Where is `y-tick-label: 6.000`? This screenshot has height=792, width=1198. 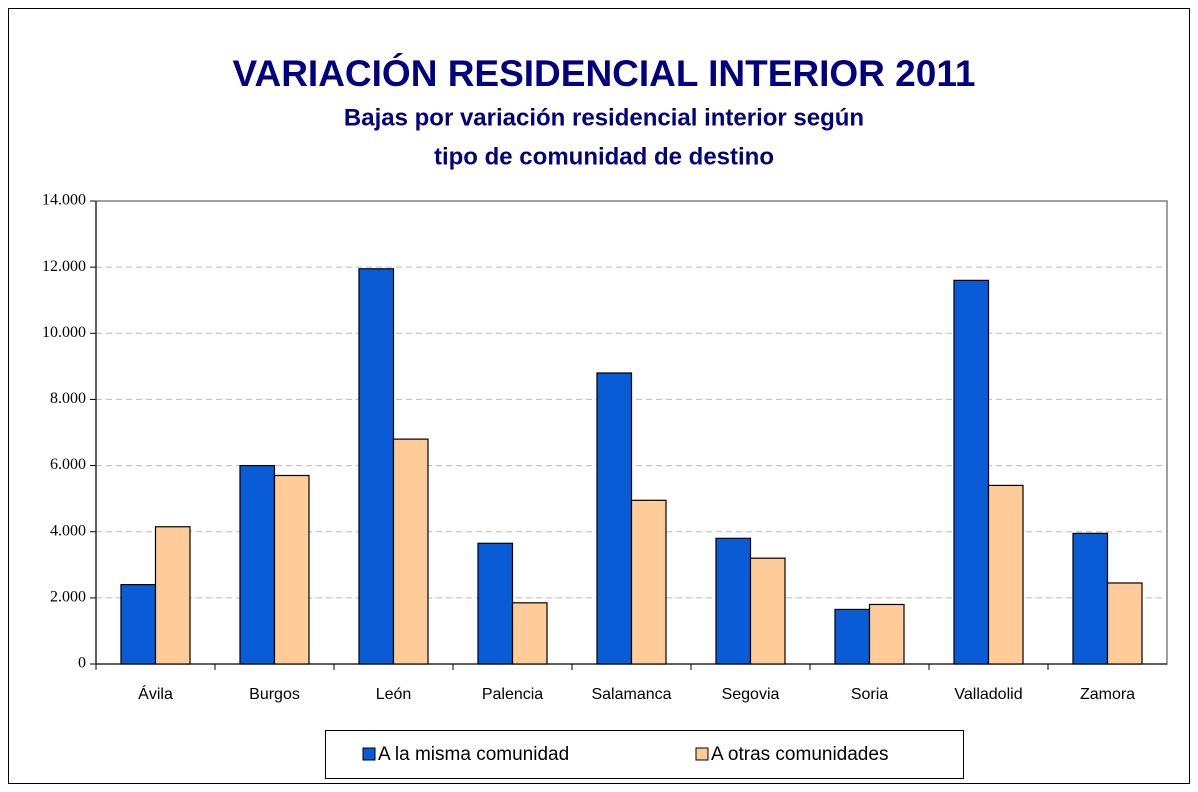 y-tick-label: 6.000 is located at coordinates (68, 464).